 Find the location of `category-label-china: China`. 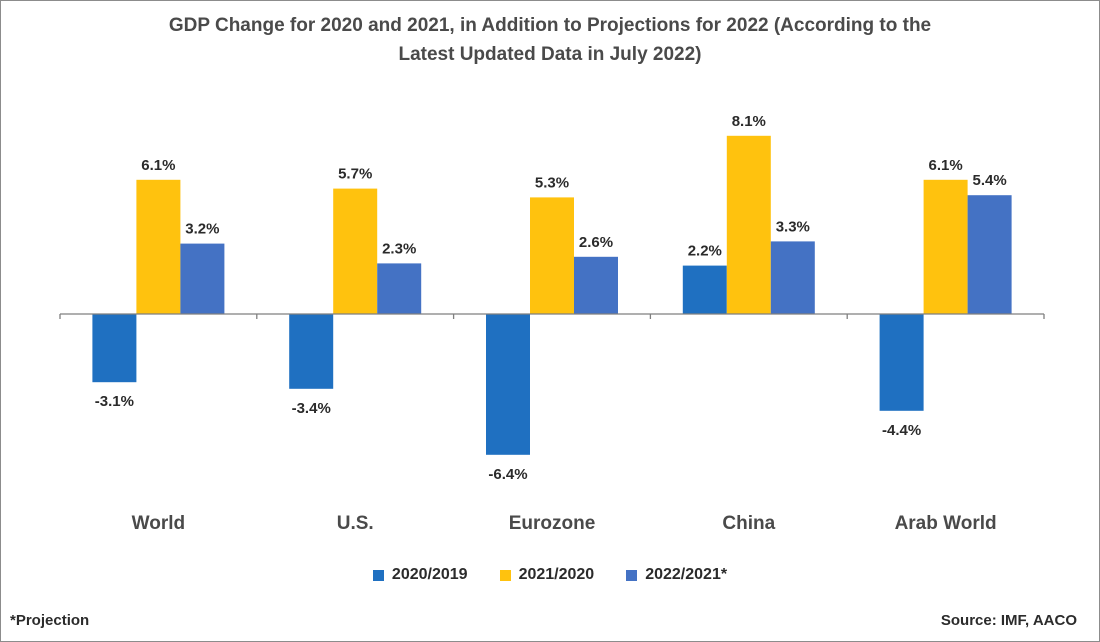

category-label-china: China is located at coordinates (748, 523).